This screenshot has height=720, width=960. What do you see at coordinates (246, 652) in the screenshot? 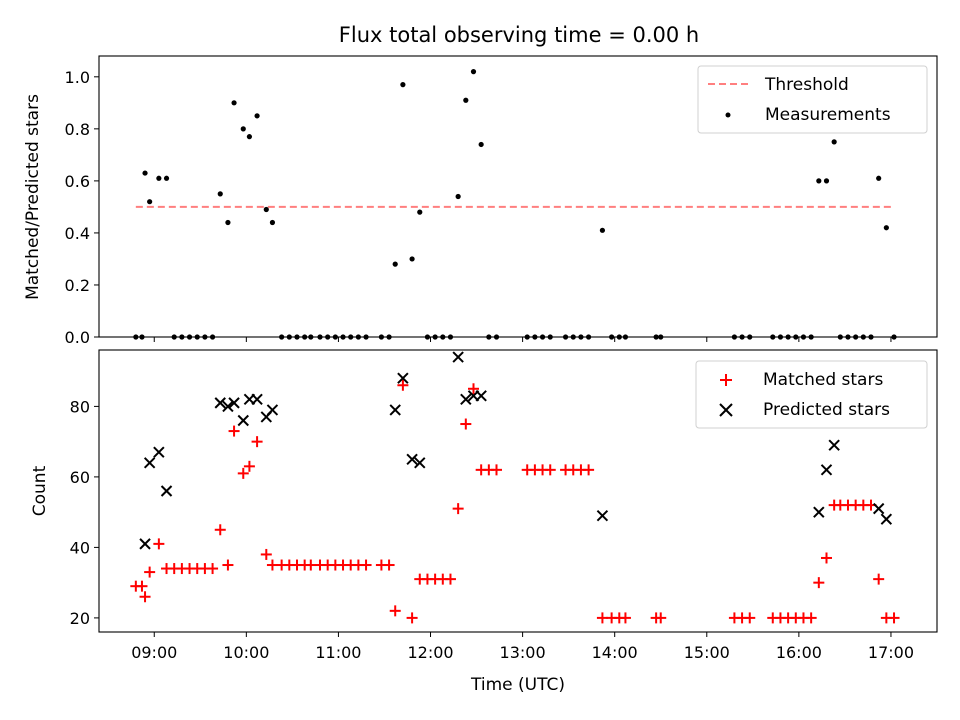
I see `x-tick-label: 10:00` at bounding box center [246, 652].